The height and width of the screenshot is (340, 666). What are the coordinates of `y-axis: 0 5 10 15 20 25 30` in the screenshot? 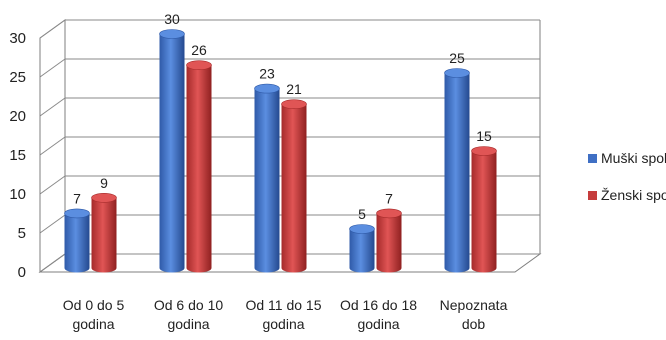 It's located at (25, 155).